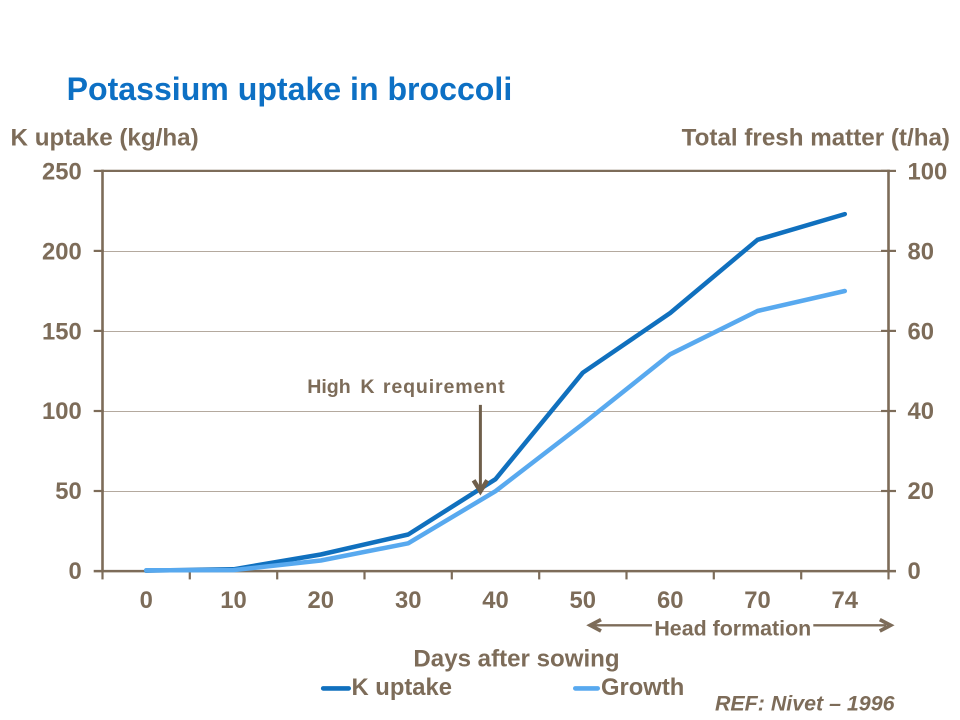  Describe the element at coordinates (516, 659) in the screenshot. I see `svg-text: Days after sowing` at that location.